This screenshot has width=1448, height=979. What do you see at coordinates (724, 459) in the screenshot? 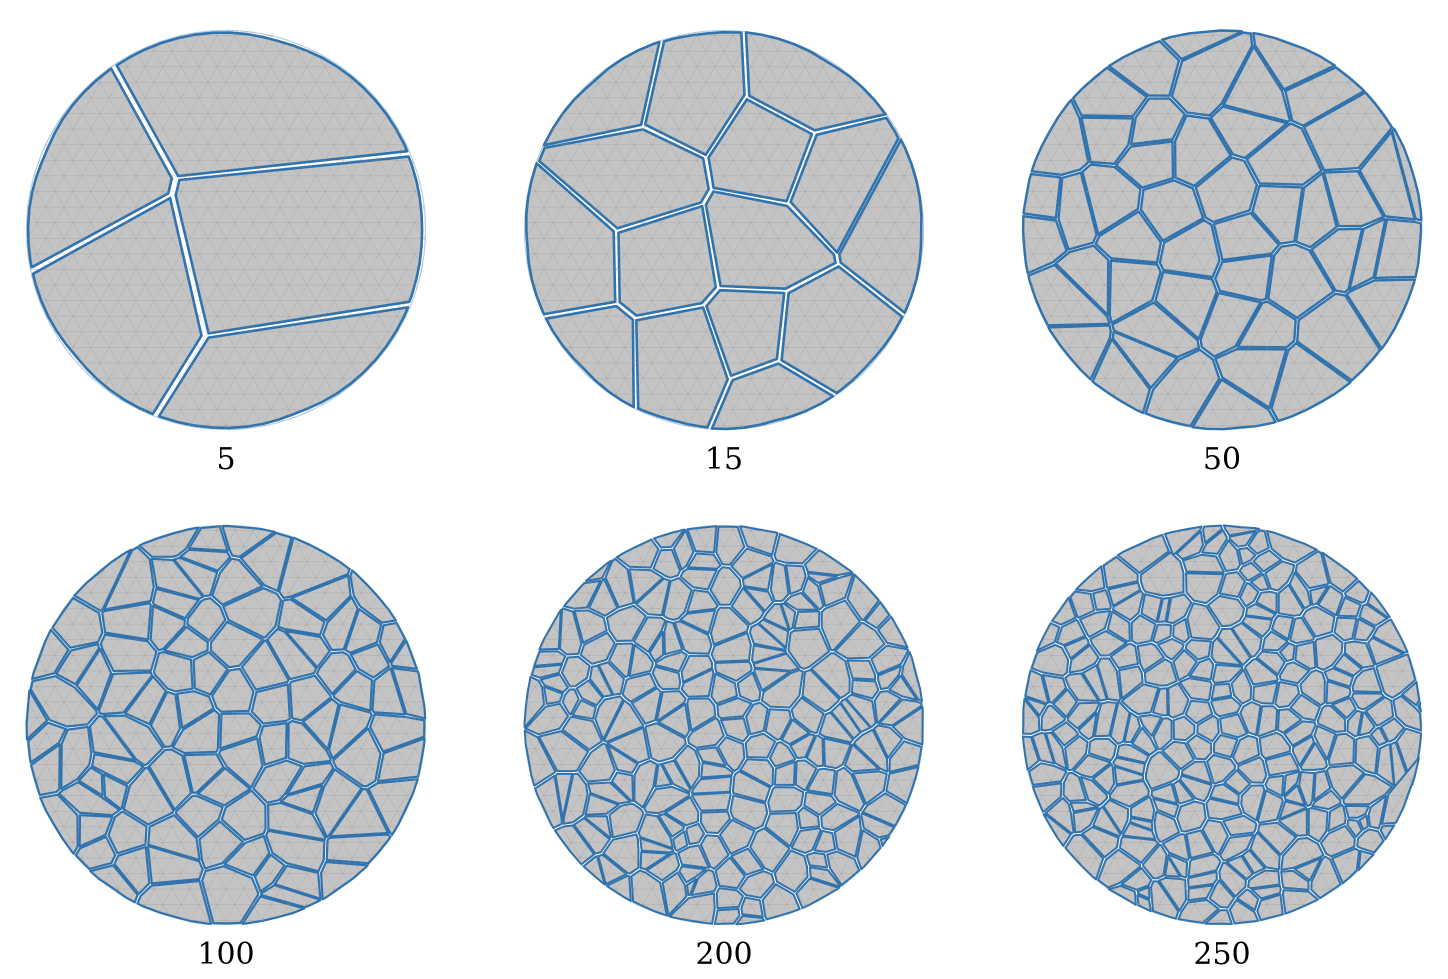
I see `panel-label: 15` at bounding box center [724, 459].